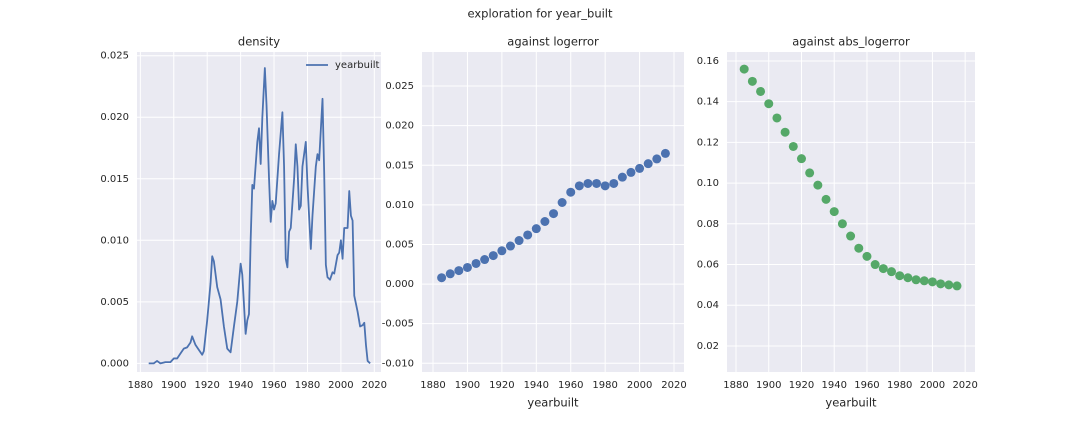 The height and width of the screenshot is (432, 1080). Describe the element at coordinates (708, 265) in the screenshot. I see `y-tick-label: 0.06` at that location.